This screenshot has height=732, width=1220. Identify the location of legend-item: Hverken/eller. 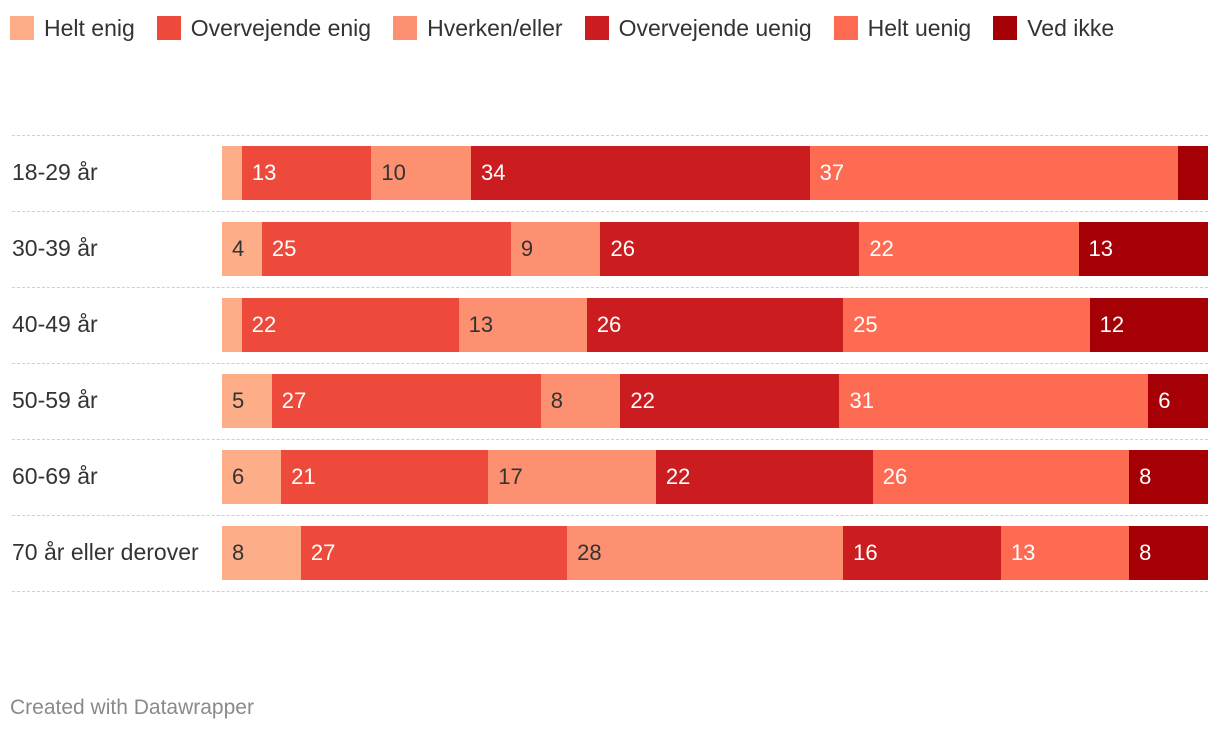
(478, 28).